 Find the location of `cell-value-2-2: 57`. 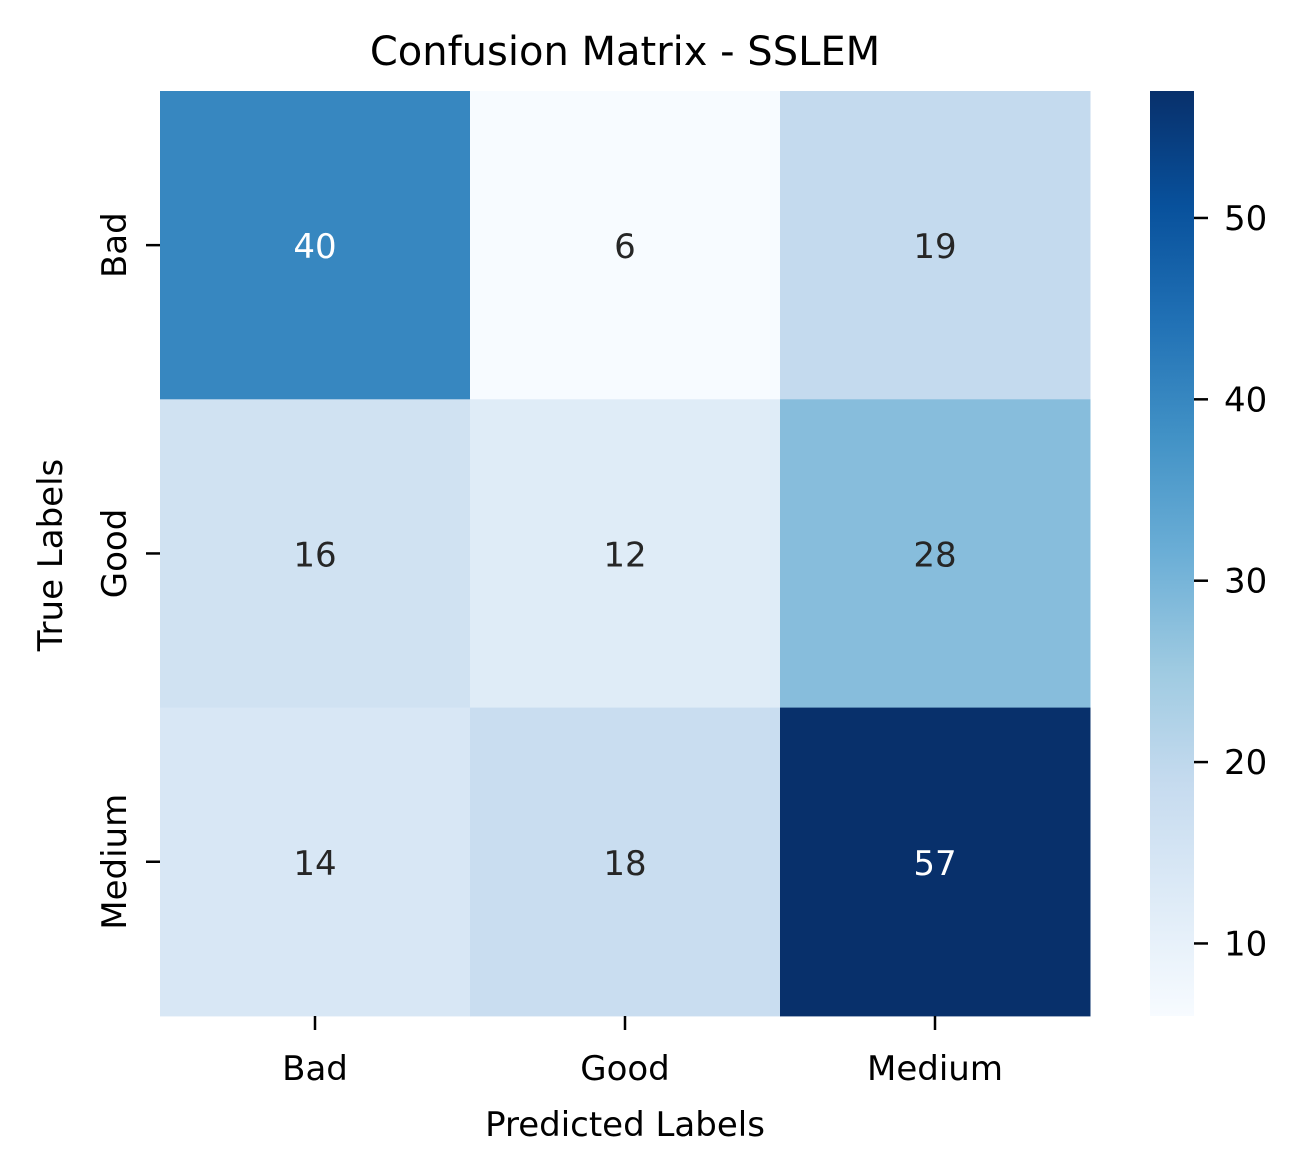

cell-value-2-2: 57 is located at coordinates (934, 864).